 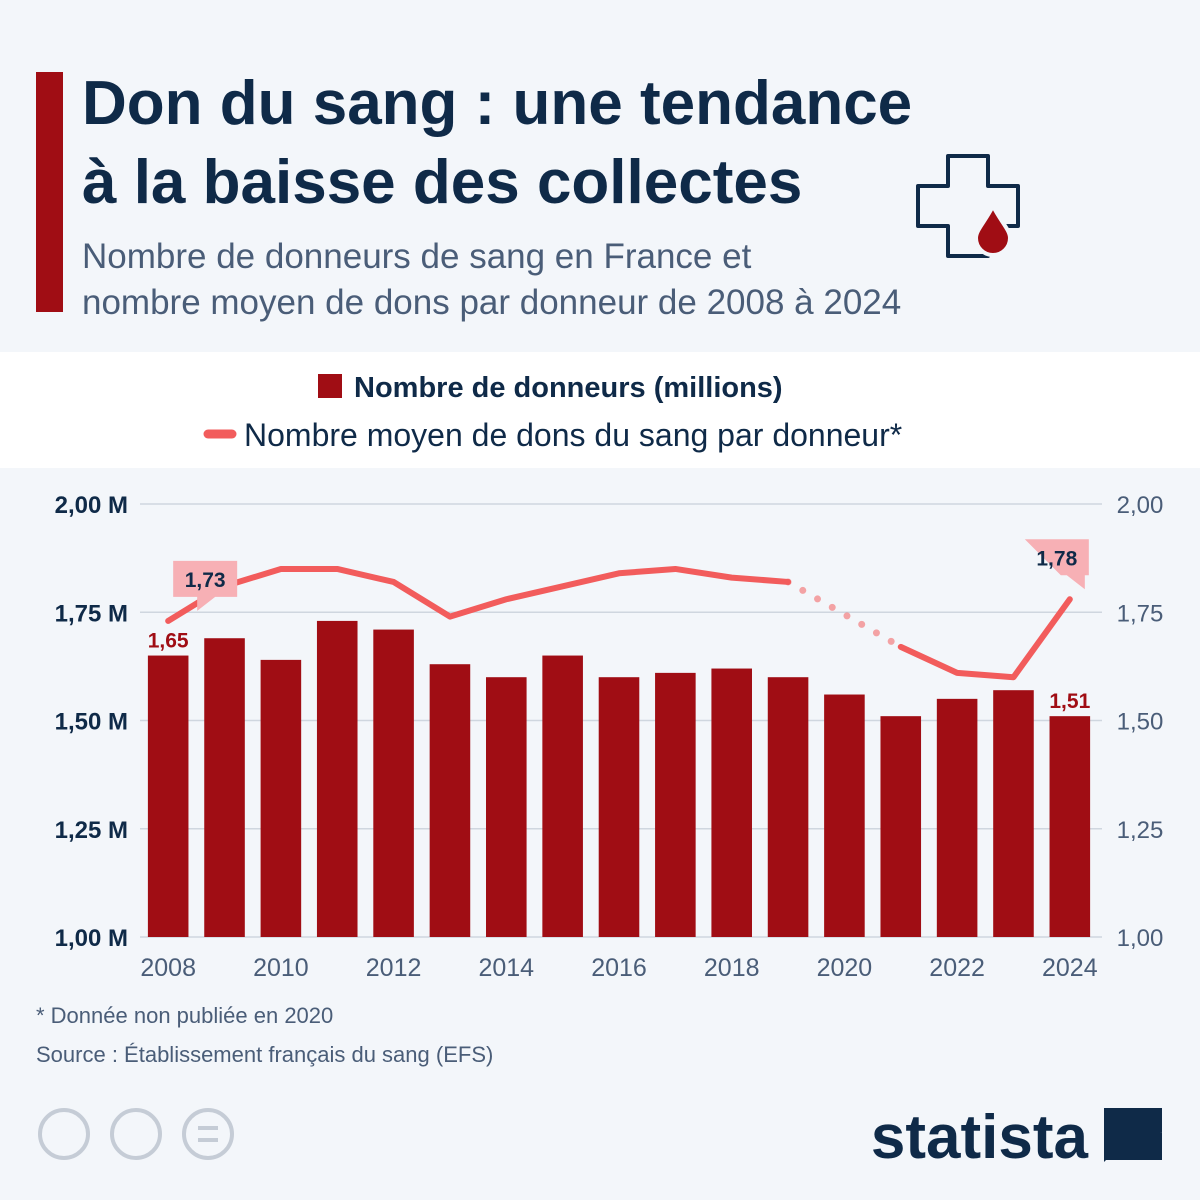 I want to click on brand: statista, so click(x=980, y=1137).